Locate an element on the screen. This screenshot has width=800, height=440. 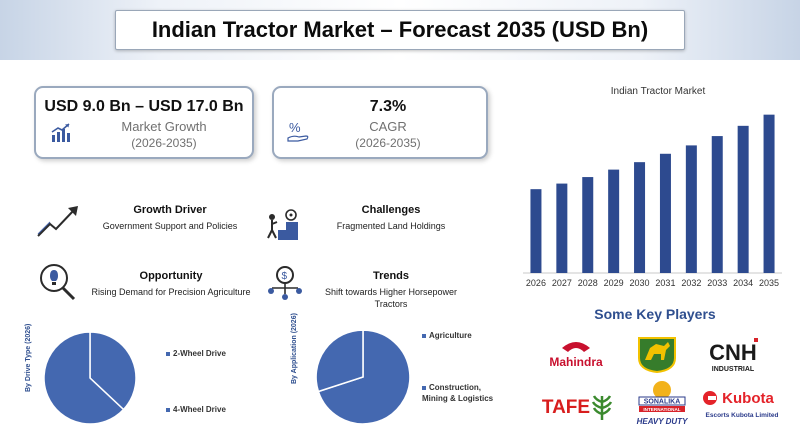
svg-text: SONALIKA is located at coordinates (662, 402).